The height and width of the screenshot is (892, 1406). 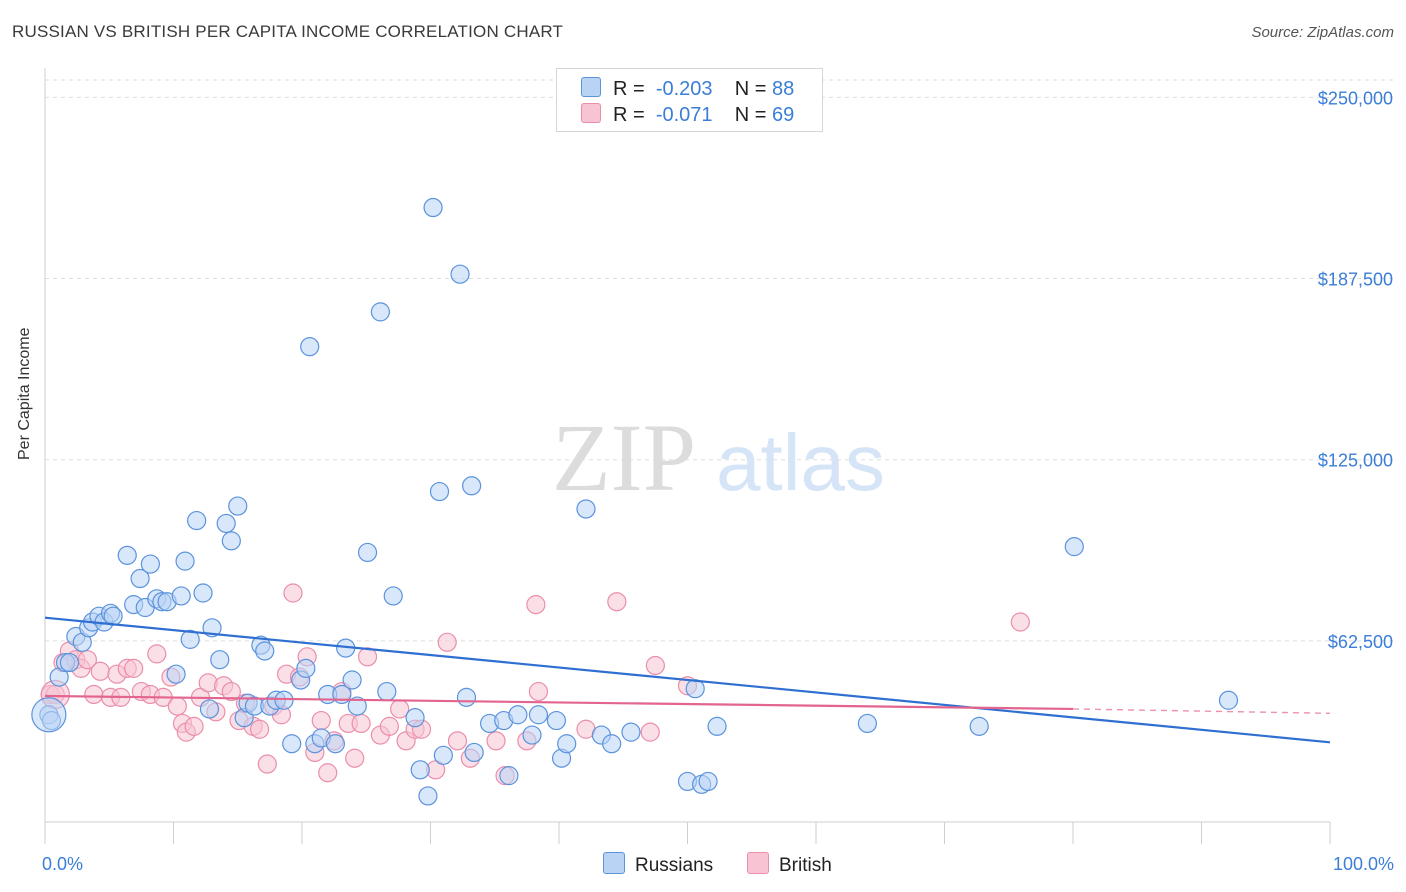 I want to click on stats-row-russians: R = -0.203 N = 88, so click(x=688, y=88).